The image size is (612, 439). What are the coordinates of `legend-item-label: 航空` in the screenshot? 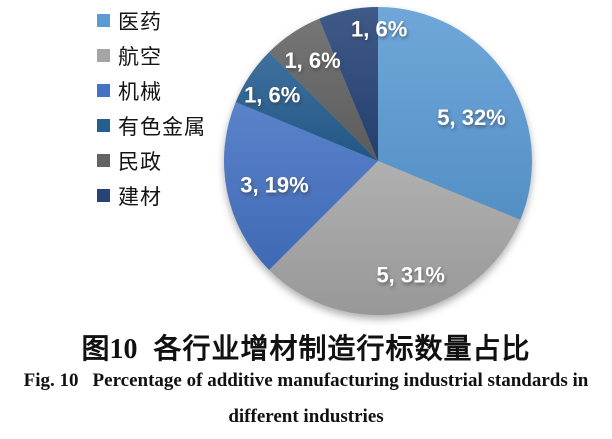 It's located at (140, 57).